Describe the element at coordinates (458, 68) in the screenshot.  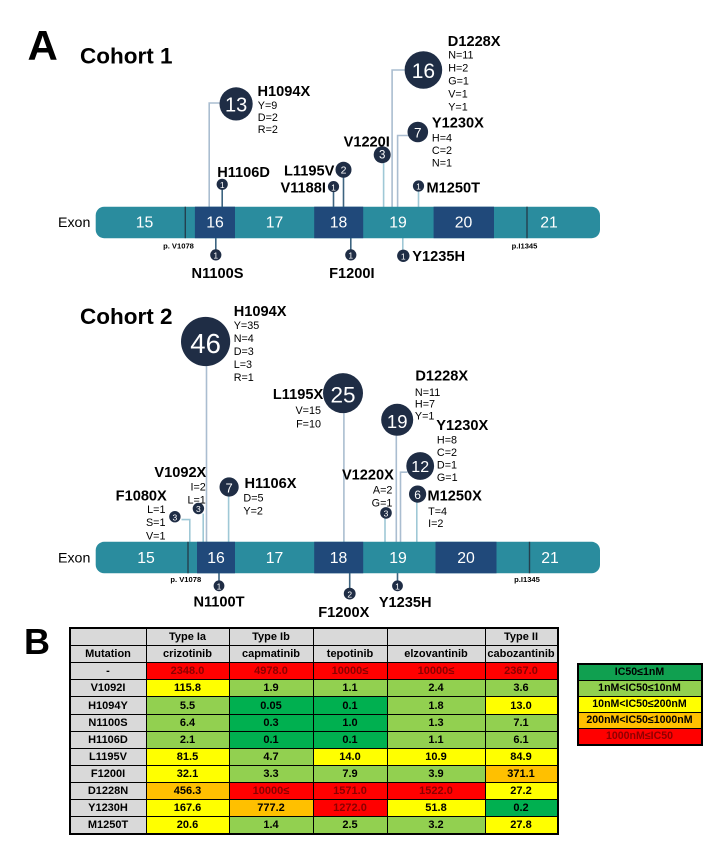
I see `svg-text: H=2` at that location.